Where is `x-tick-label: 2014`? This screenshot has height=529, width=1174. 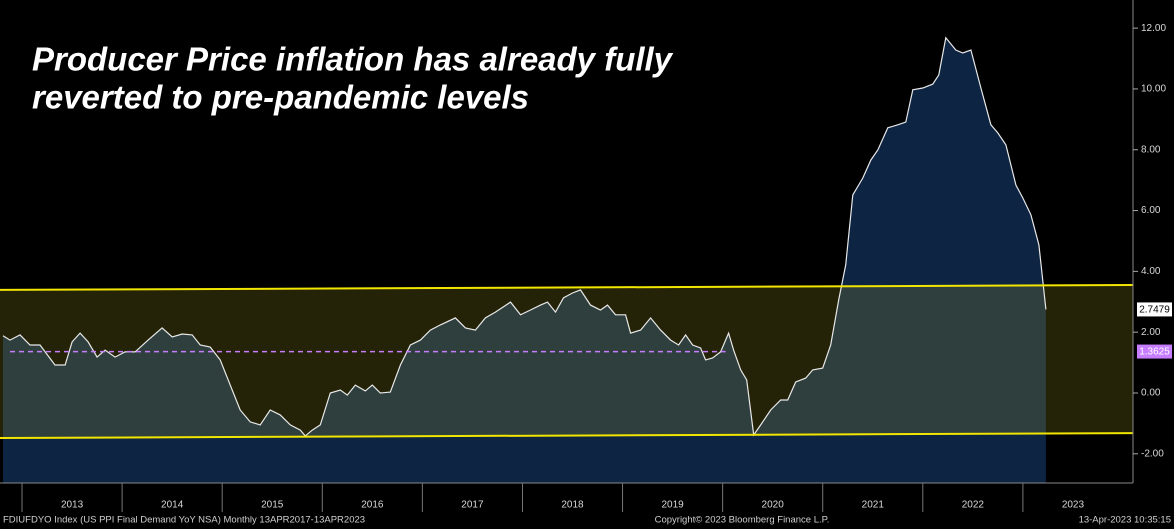 x-tick-label: 2014 is located at coordinates (172, 505).